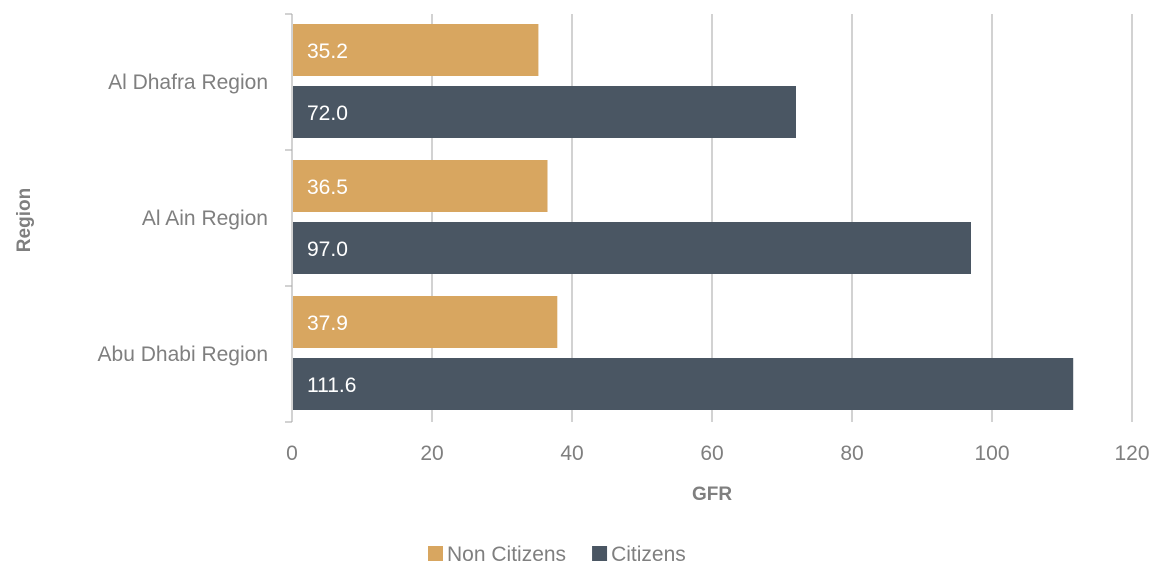 This screenshot has width=1158, height=577. What do you see at coordinates (711, 453) in the screenshot?
I see `x-tick-label: 60` at bounding box center [711, 453].